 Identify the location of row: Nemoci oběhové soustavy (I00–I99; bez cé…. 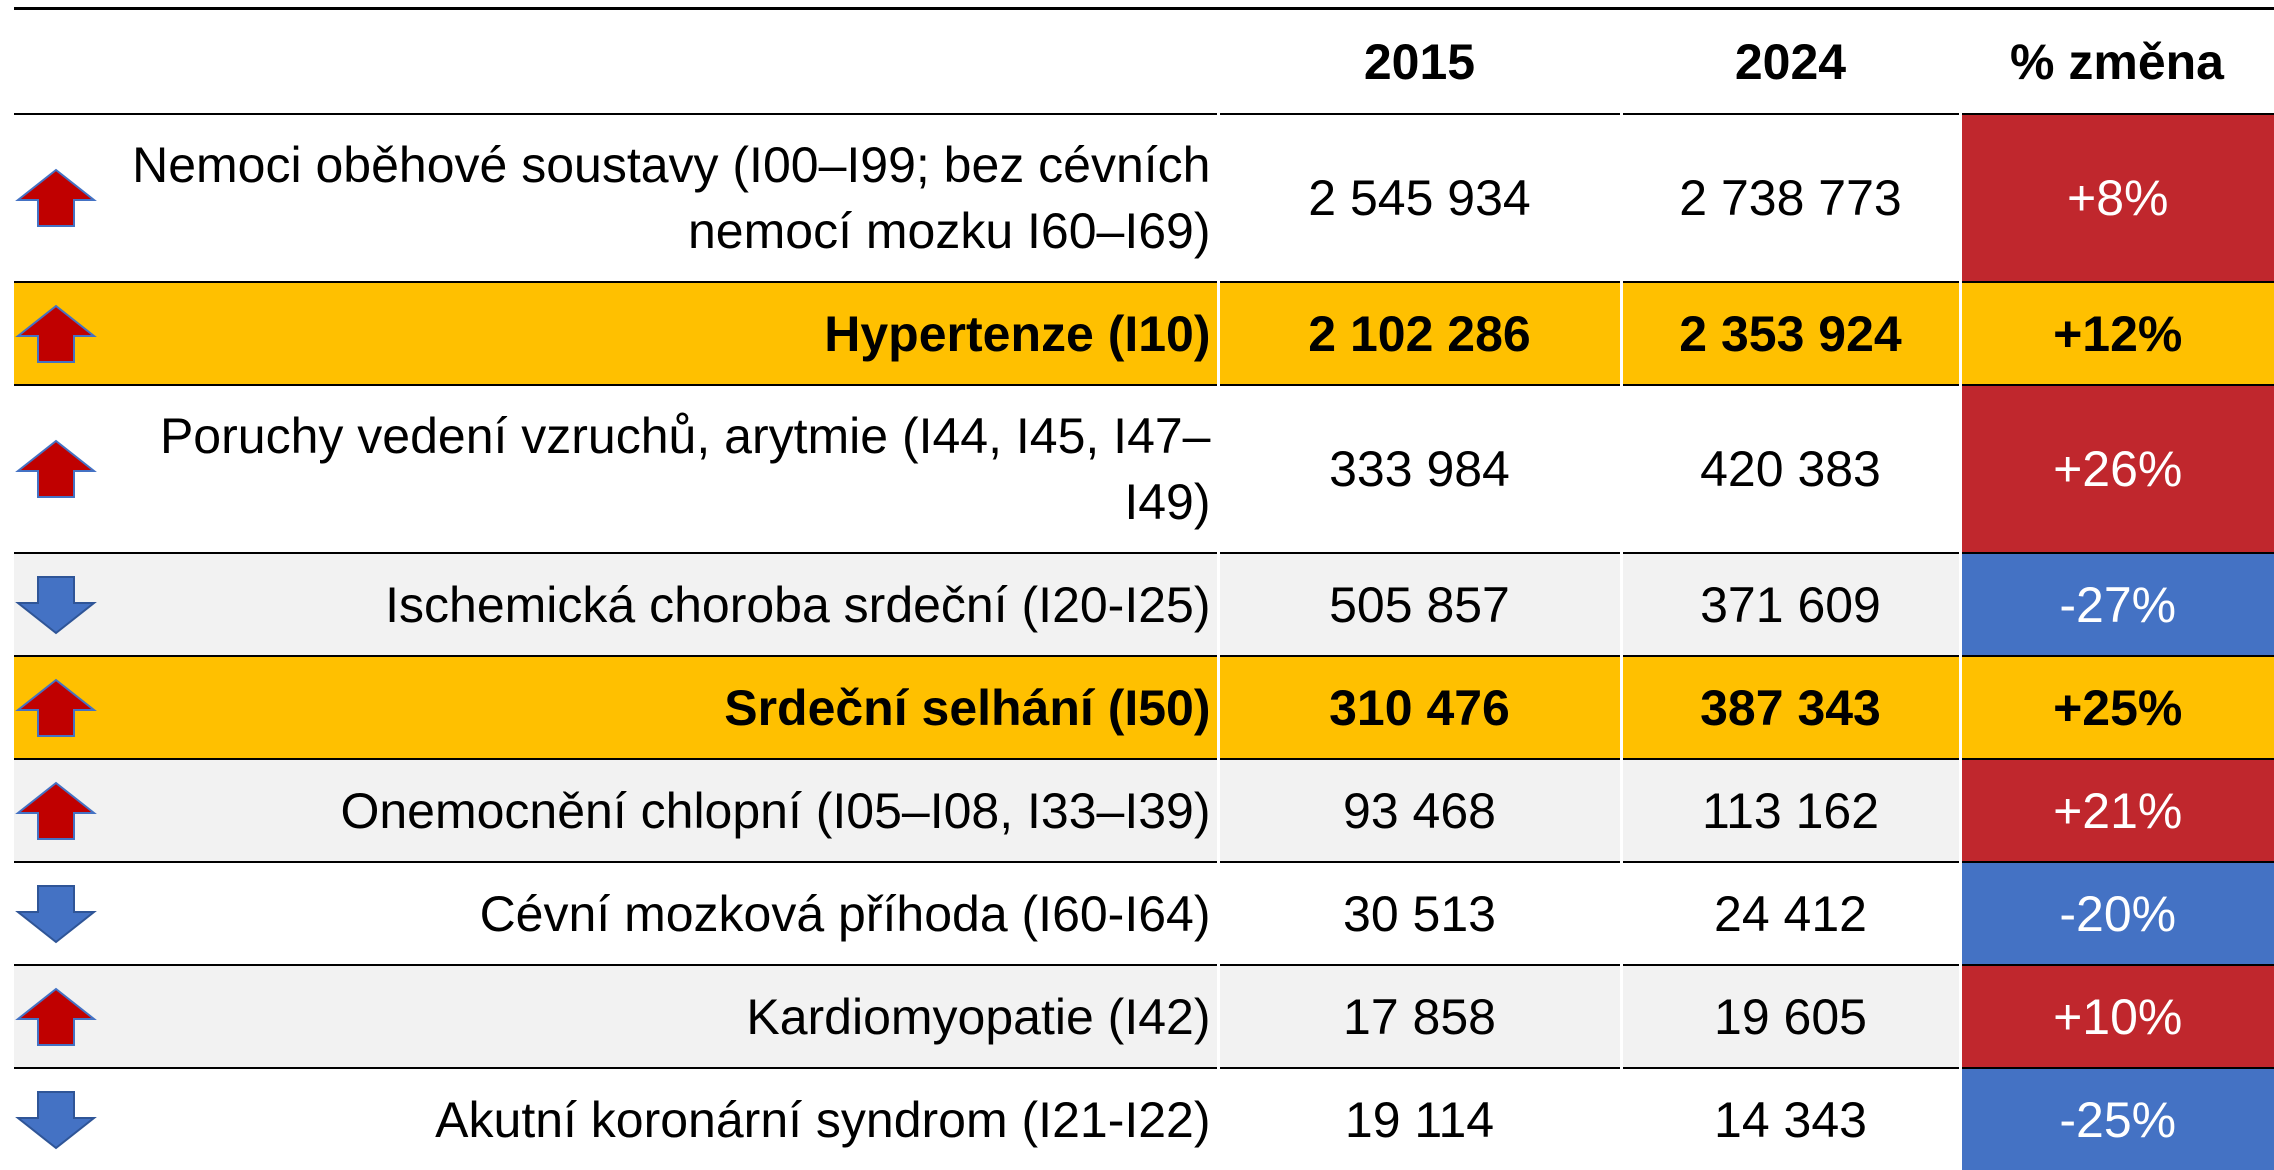
(1144, 197).